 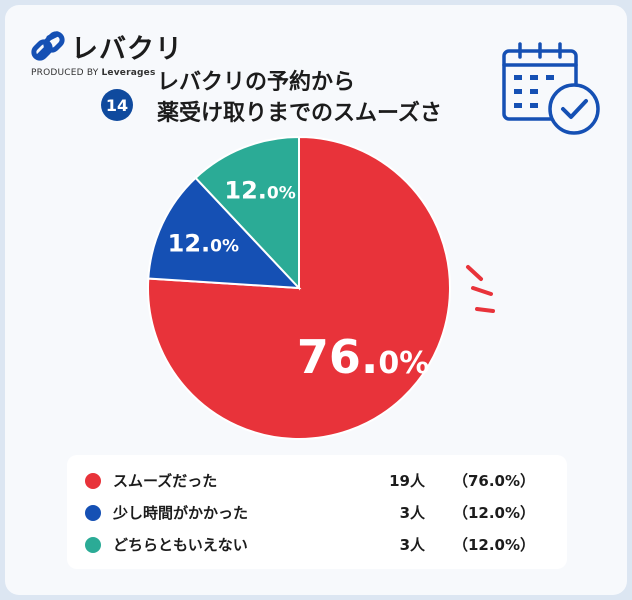 What do you see at coordinates (317, 481) in the screenshot?
I see `legend-row-smooth: スムーズだった 19人 （76.0%）` at bounding box center [317, 481].